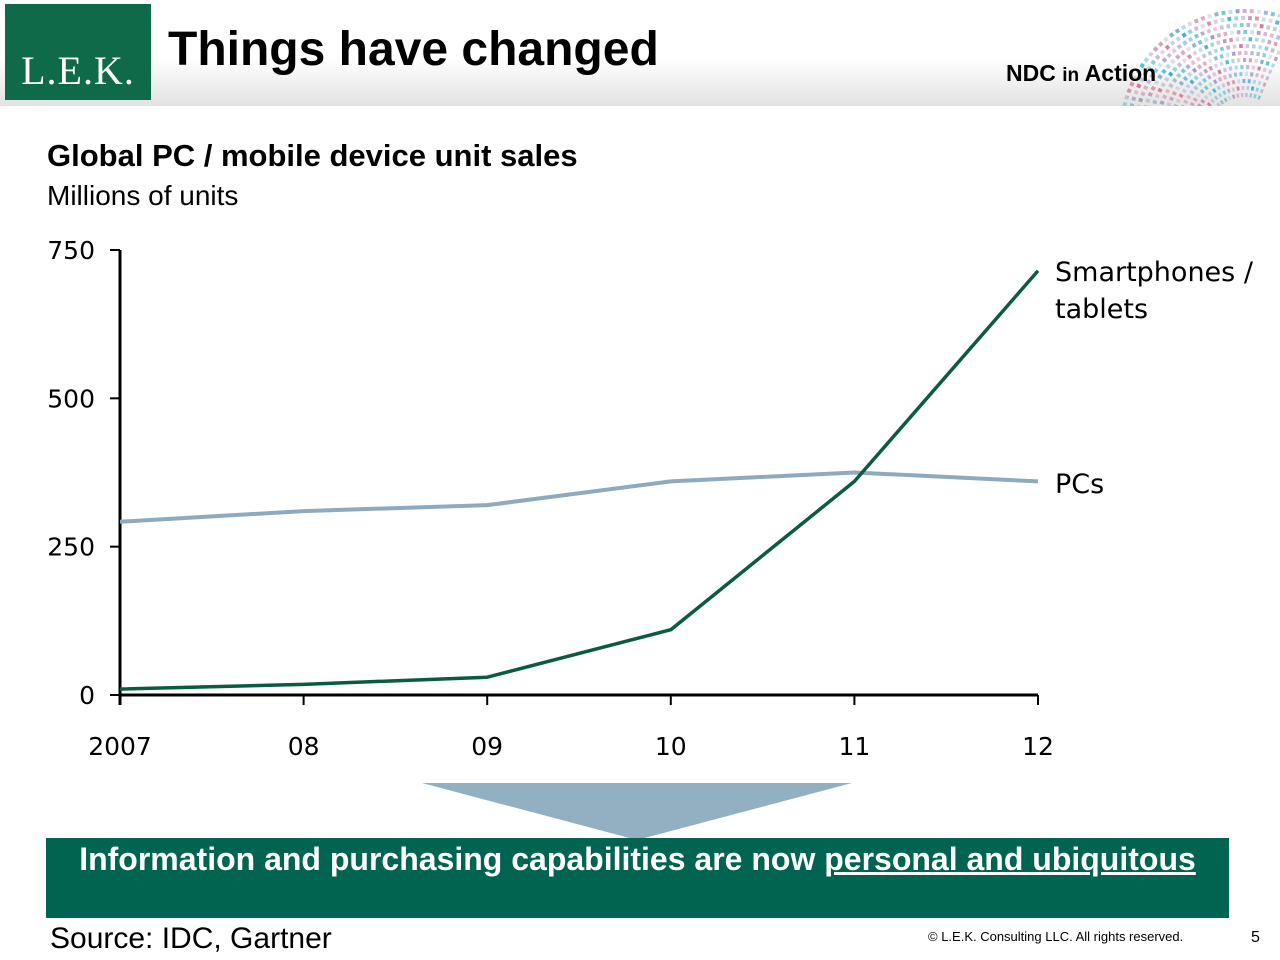 The width and height of the screenshot is (1280, 960). I want to click on series-line, so click(579, 497).